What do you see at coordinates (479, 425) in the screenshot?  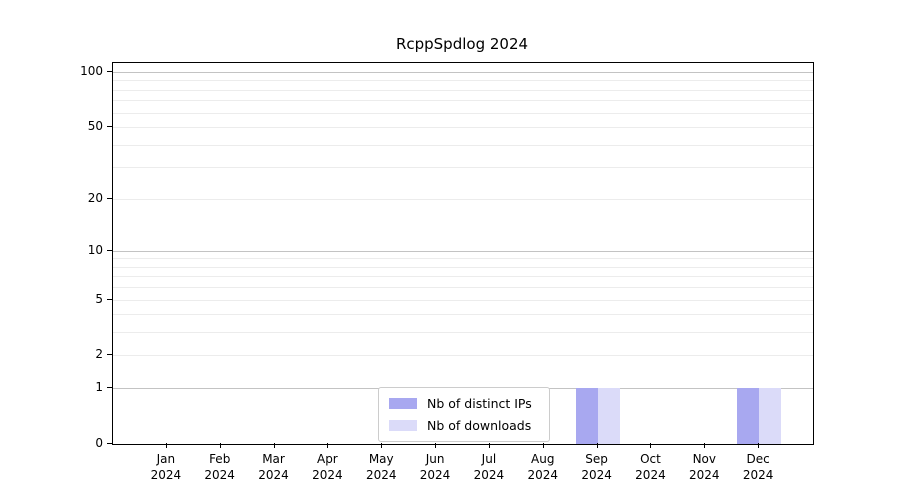 I see `legend-label-downloads: Nb of downloads` at bounding box center [479, 425].